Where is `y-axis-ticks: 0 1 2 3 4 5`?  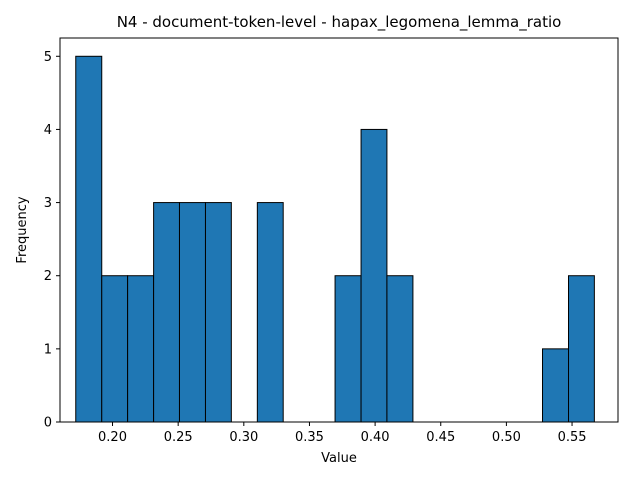
y-axis-ticks: 0 1 2 3 4 5 is located at coordinates (52, 240).